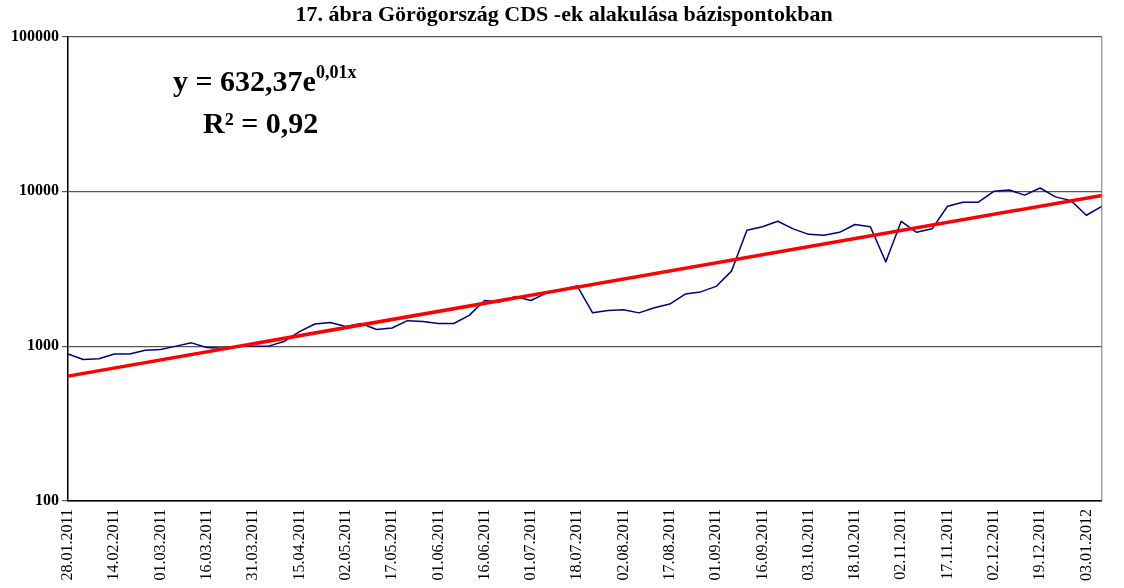  What do you see at coordinates (391, 545) in the screenshot?
I see `x-tick-label: 17.05.2011` at bounding box center [391, 545].